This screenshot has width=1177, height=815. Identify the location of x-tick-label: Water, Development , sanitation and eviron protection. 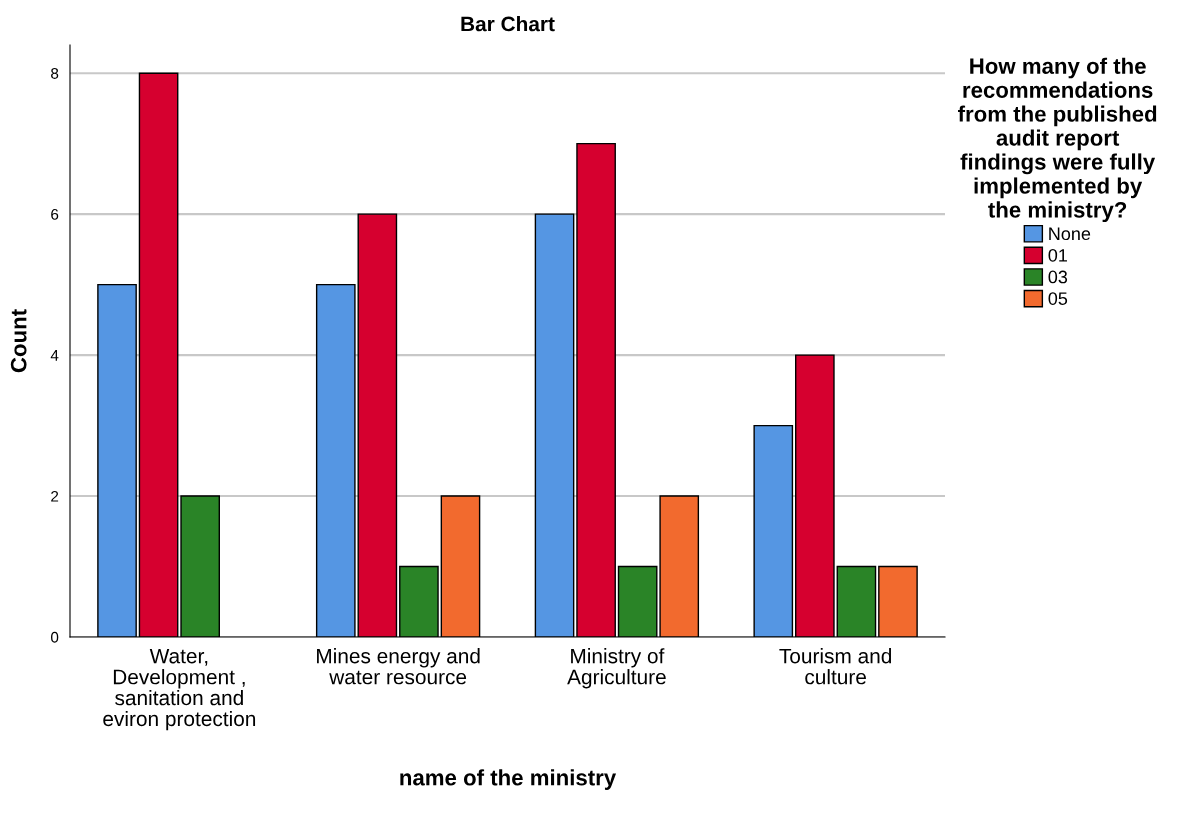
(179, 689).